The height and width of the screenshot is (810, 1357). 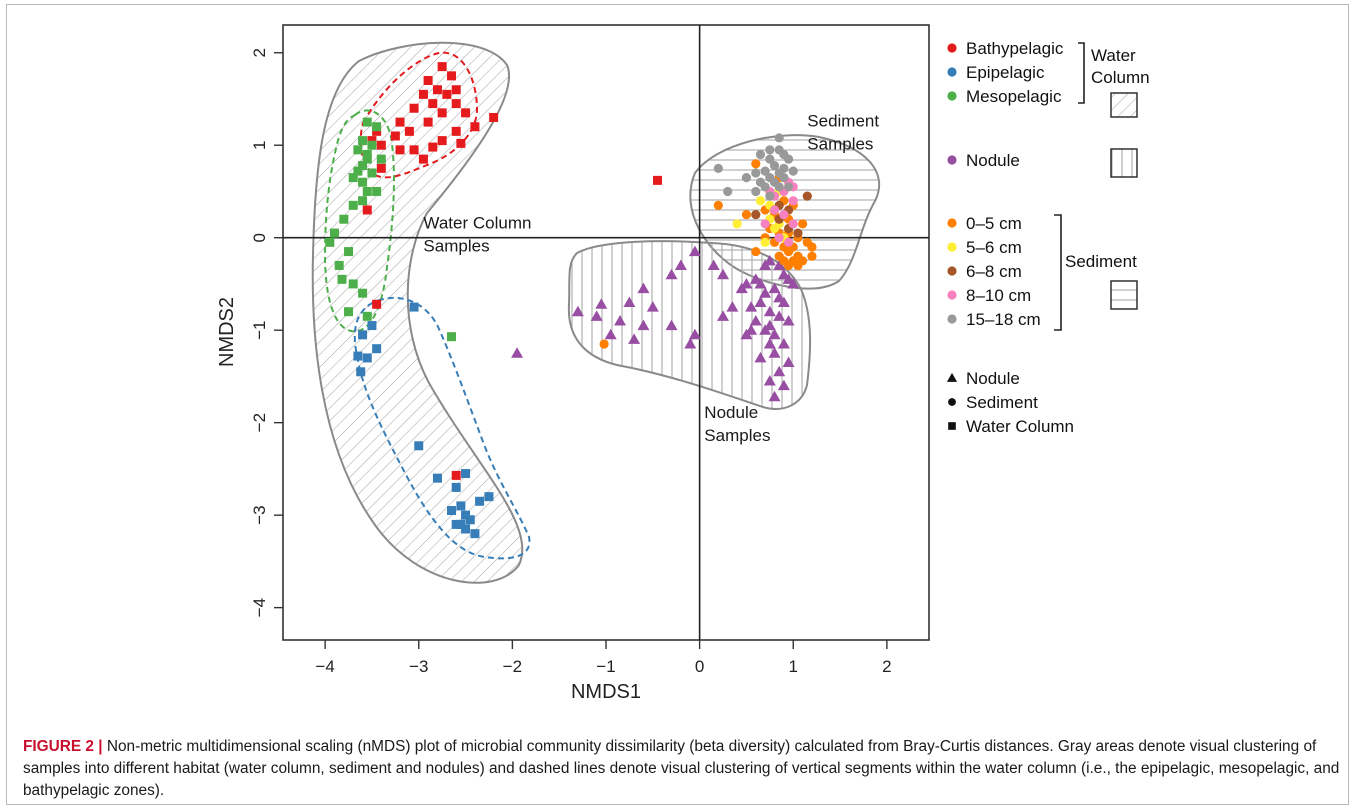 What do you see at coordinates (266, 332) in the screenshot?
I see `y-axis-ticks: −4 −3 −2 −1 0 1 2` at bounding box center [266, 332].